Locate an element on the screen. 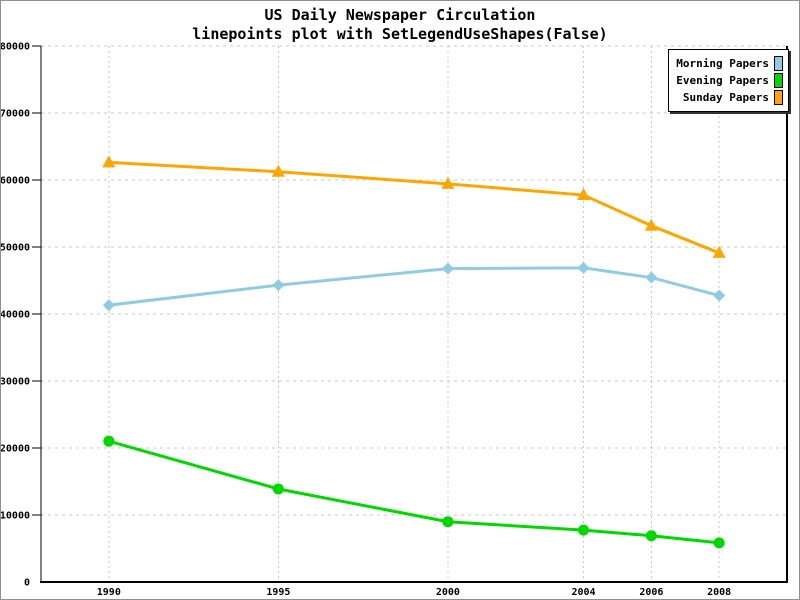 The width and height of the screenshot is (800, 600). legend-swatch-evening-papers is located at coordinates (778, 80).